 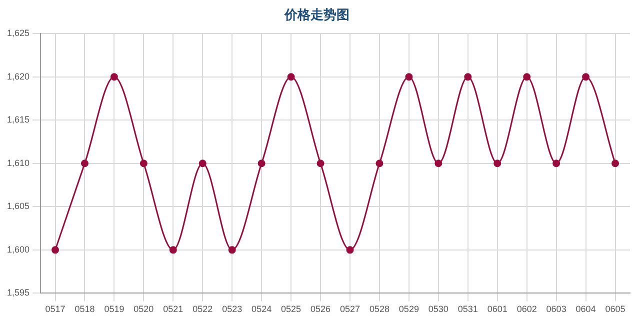 I want to click on y-tick-label: 1,625, so click(x=18, y=33).